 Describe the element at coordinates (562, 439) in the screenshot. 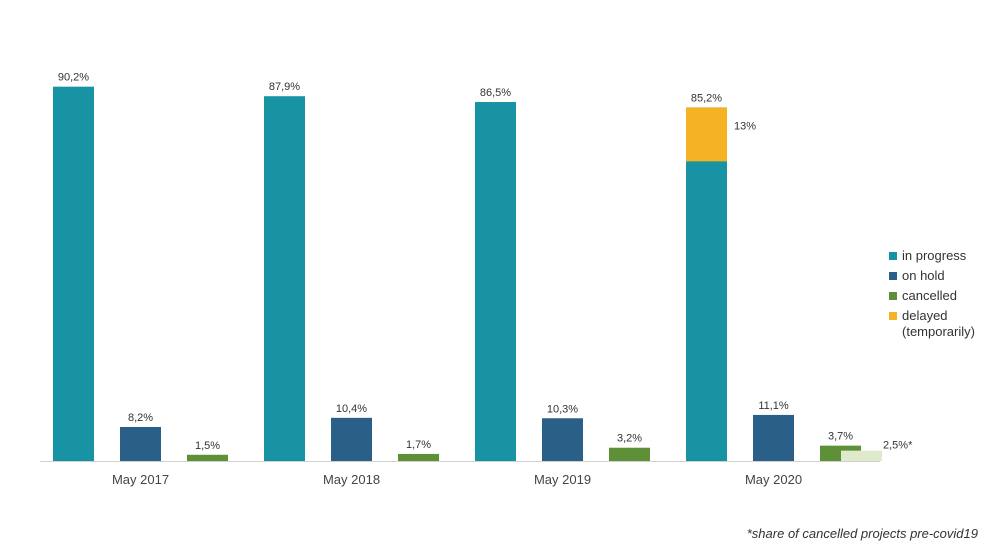

I see `bar-on-hold-may-2019` at that location.